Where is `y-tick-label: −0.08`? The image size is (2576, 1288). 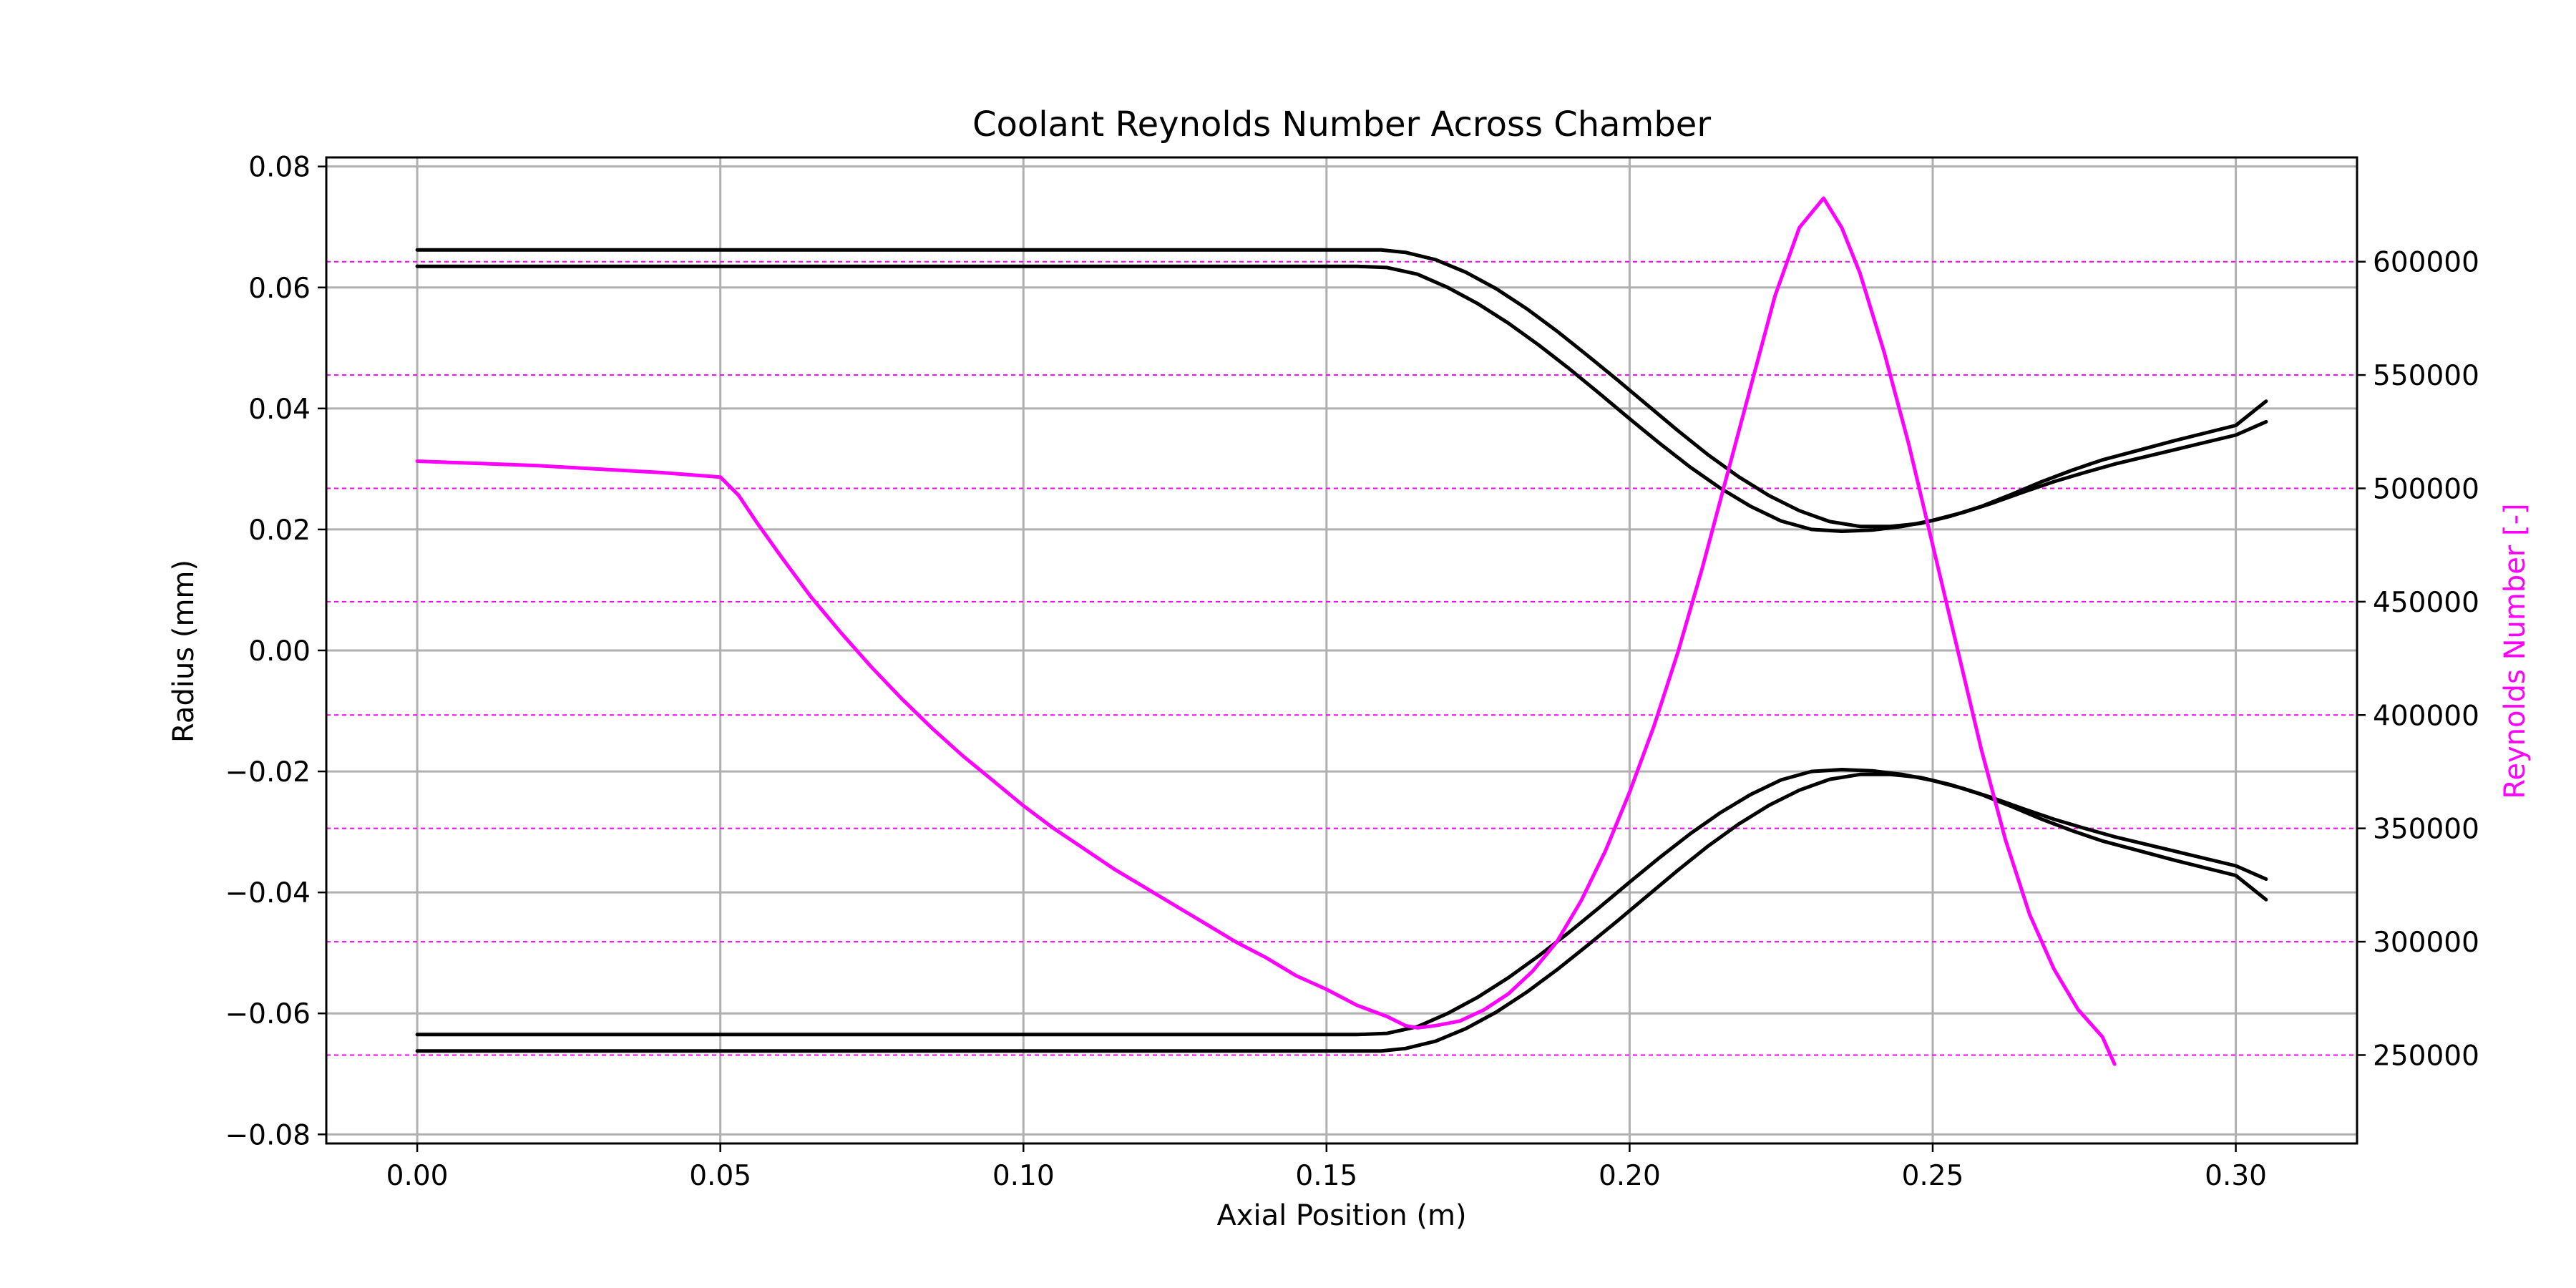
y-tick-label: −0.08 is located at coordinates (268, 1135).